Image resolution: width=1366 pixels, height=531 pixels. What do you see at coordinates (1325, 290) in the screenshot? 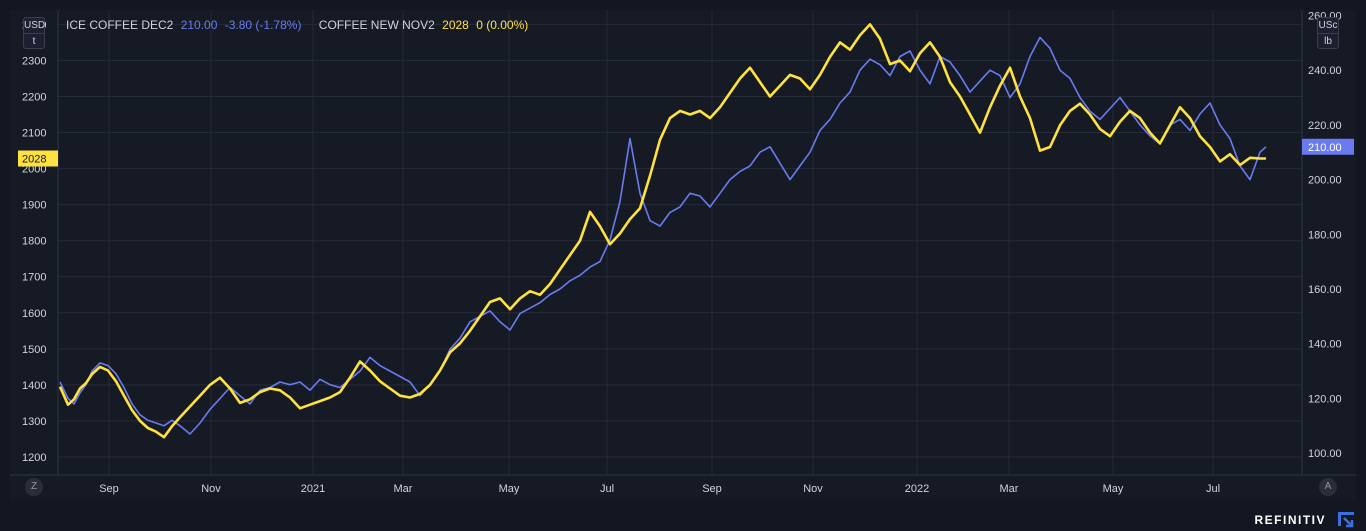
I see `right-tick-label: 160.00` at bounding box center [1325, 290].